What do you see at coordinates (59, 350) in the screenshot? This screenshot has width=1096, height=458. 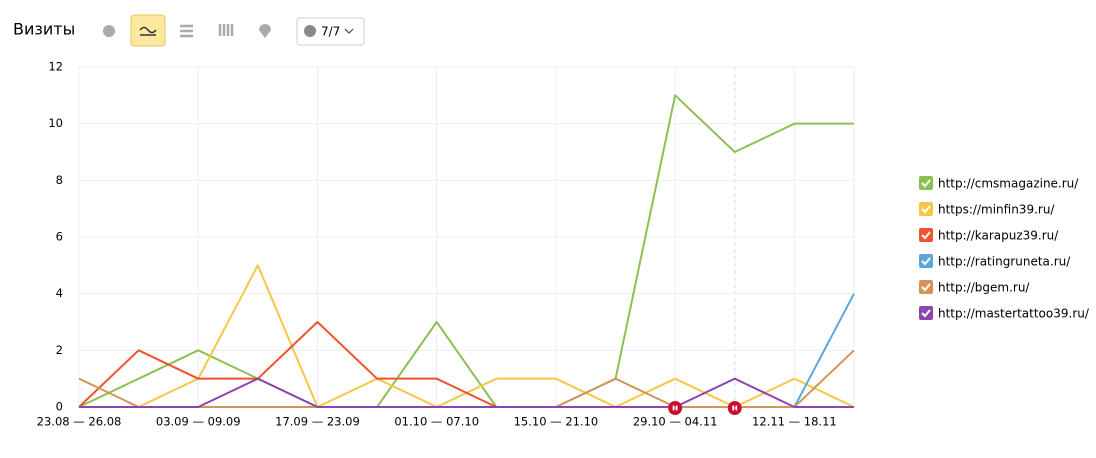 I see `y-tick-label: 2` at bounding box center [59, 350].